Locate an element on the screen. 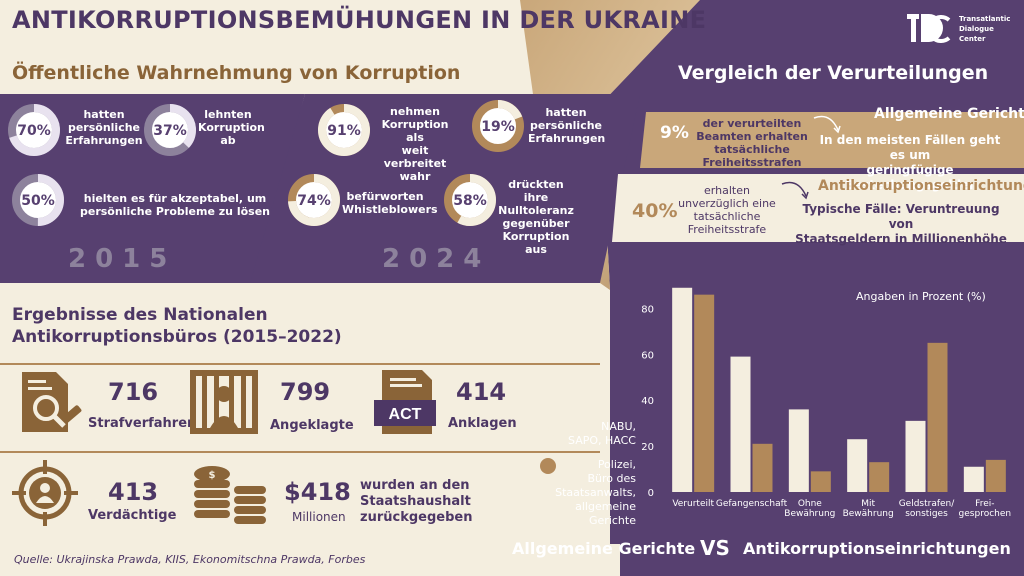 The height and width of the screenshot is (576, 1024). stat-label: Millionen is located at coordinates (319, 517).